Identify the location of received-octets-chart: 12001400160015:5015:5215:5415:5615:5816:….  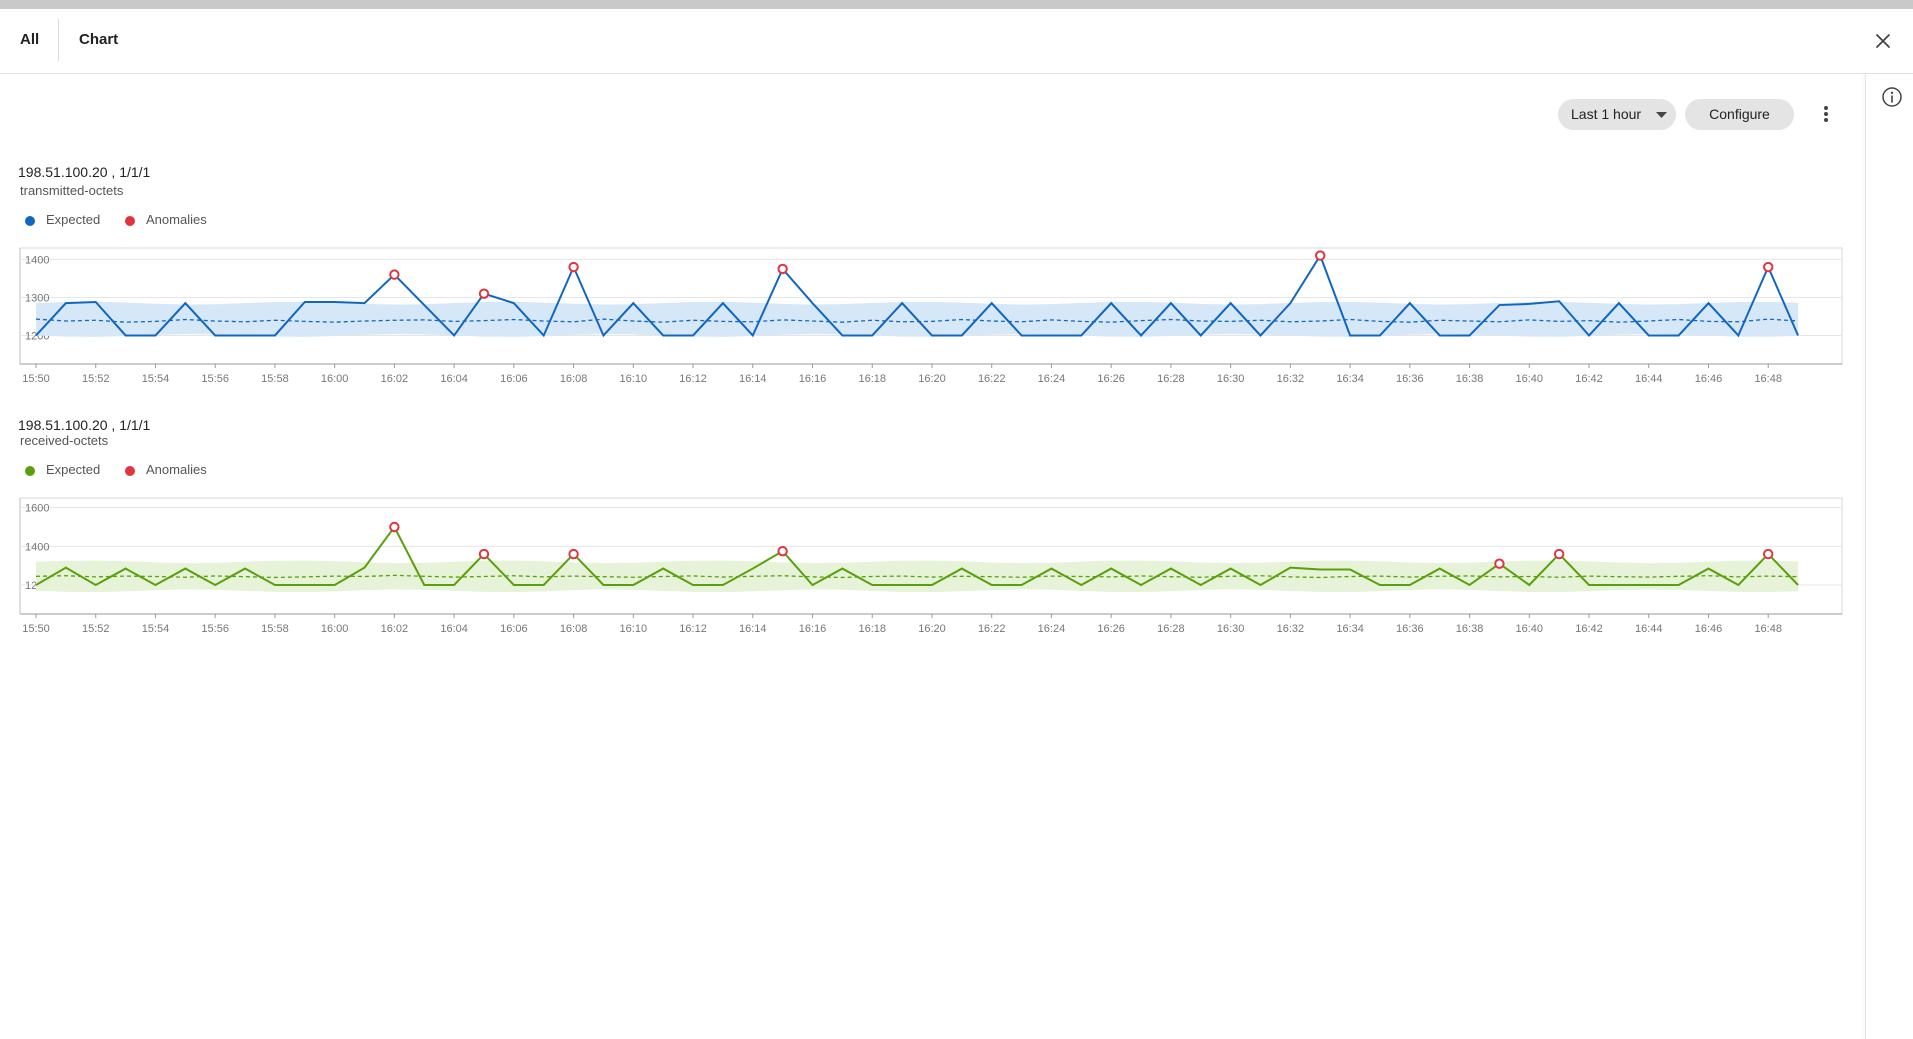
(931, 566).